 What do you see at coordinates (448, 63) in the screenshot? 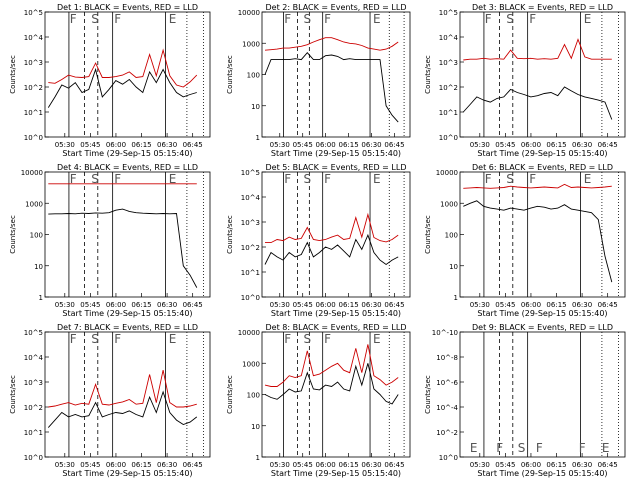
I see `y-tick-label: 10^3` at bounding box center [448, 63].